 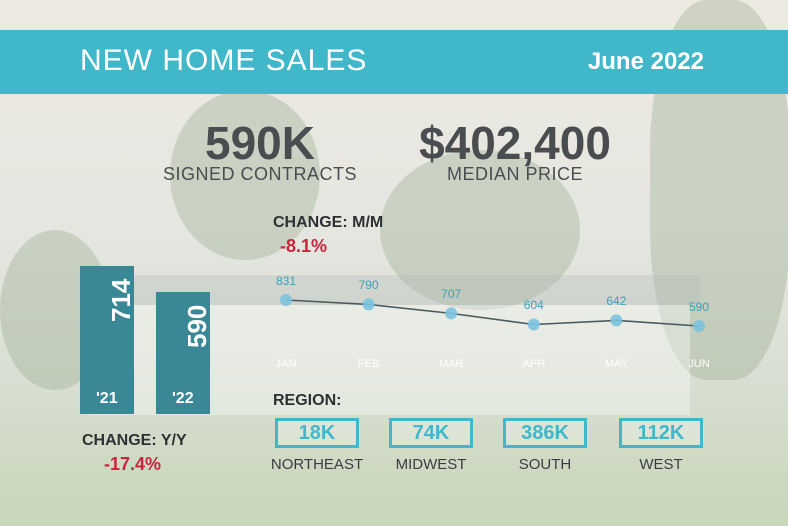 What do you see at coordinates (545, 464) in the screenshot?
I see `region-name-south: SOUTH` at bounding box center [545, 464].